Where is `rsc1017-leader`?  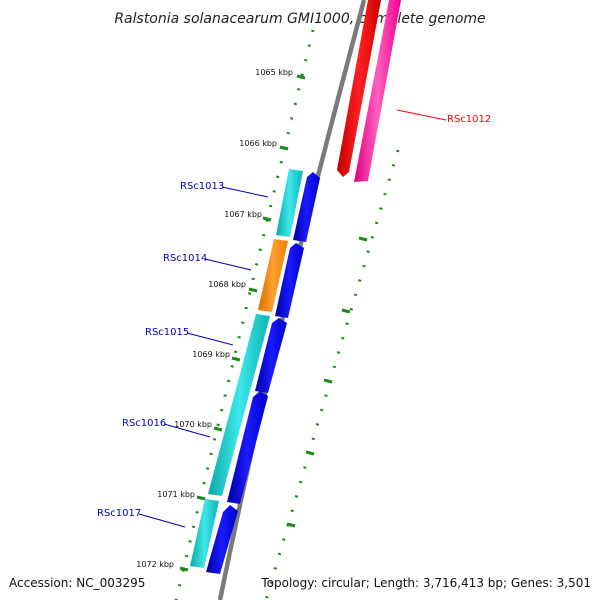 rsc1017-leader is located at coordinates (162, 520).